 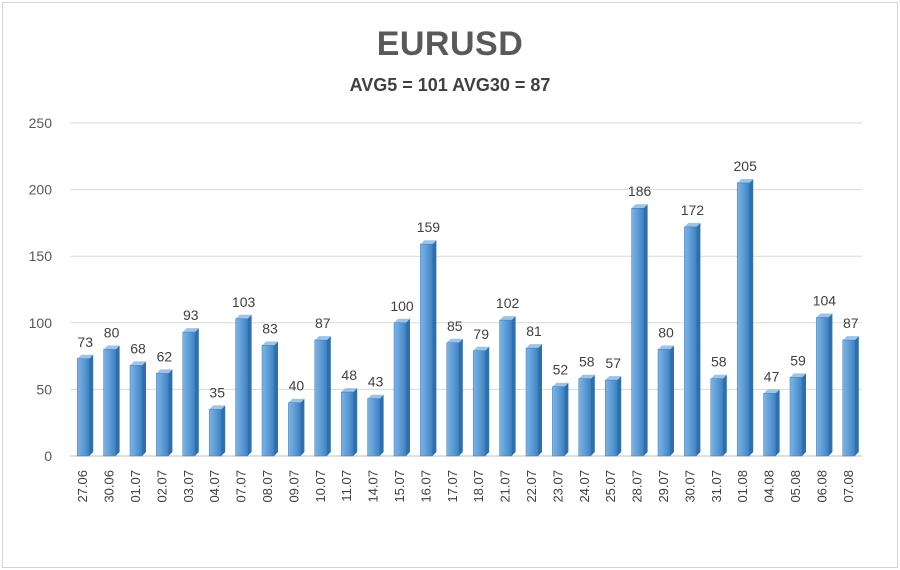 I want to click on x-tick-label: 16.07, so click(x=425, y=486).